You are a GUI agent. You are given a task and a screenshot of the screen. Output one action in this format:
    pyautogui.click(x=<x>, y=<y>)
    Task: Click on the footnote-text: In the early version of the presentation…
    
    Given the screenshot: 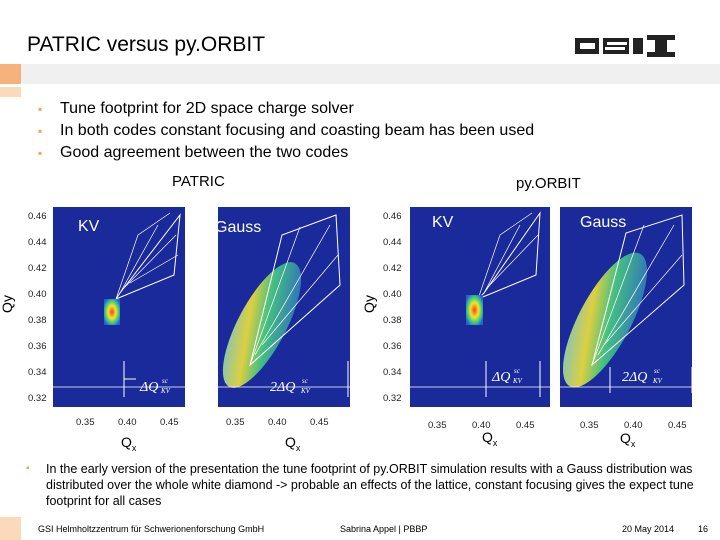 What is the action you would take?
    pyautogui.click(x=370, y=485)
    